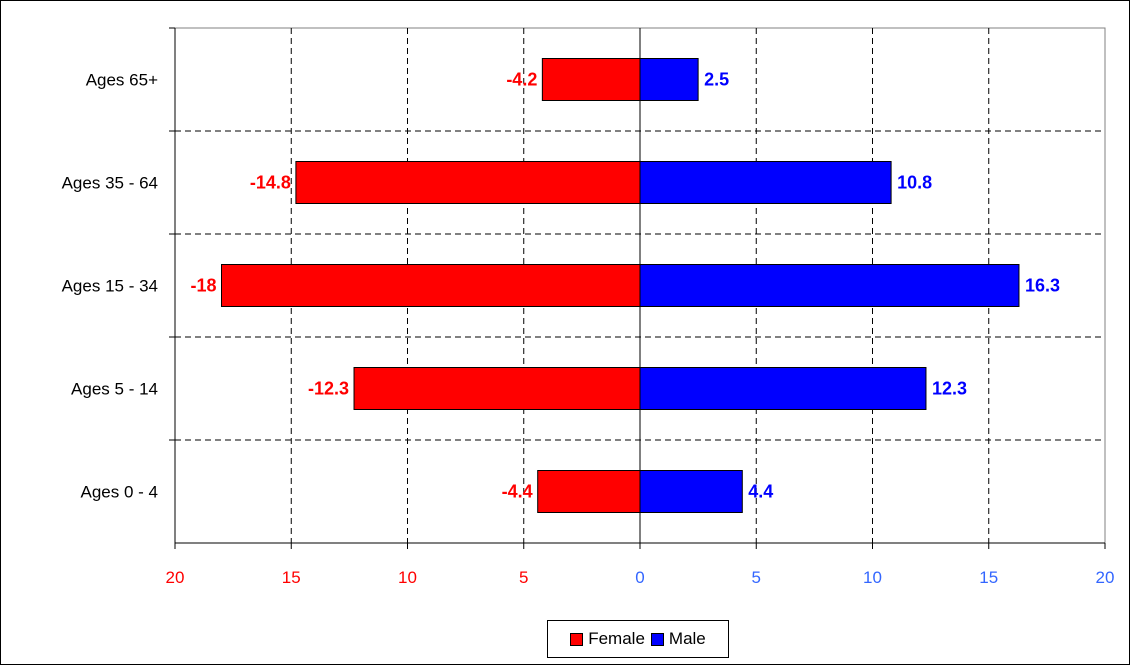 The image size is (1130, 665). What do you see at coordinates (716, 80) in the screenshot?
I see `data-label-male: 2.5` at bounding box center [716, 80].